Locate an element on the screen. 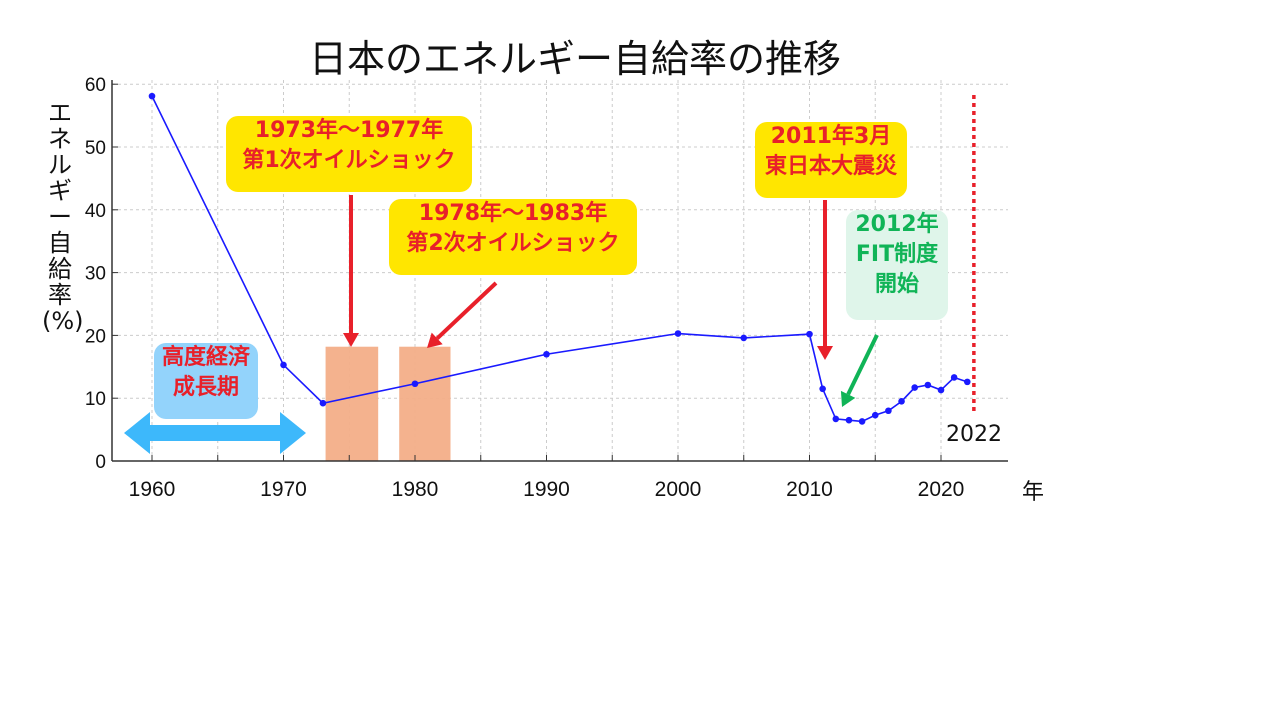 This screenshot has width=1280, height=720. oil-shock-2-period: 1978年〜1983年 is located at coordinates (513, 213).